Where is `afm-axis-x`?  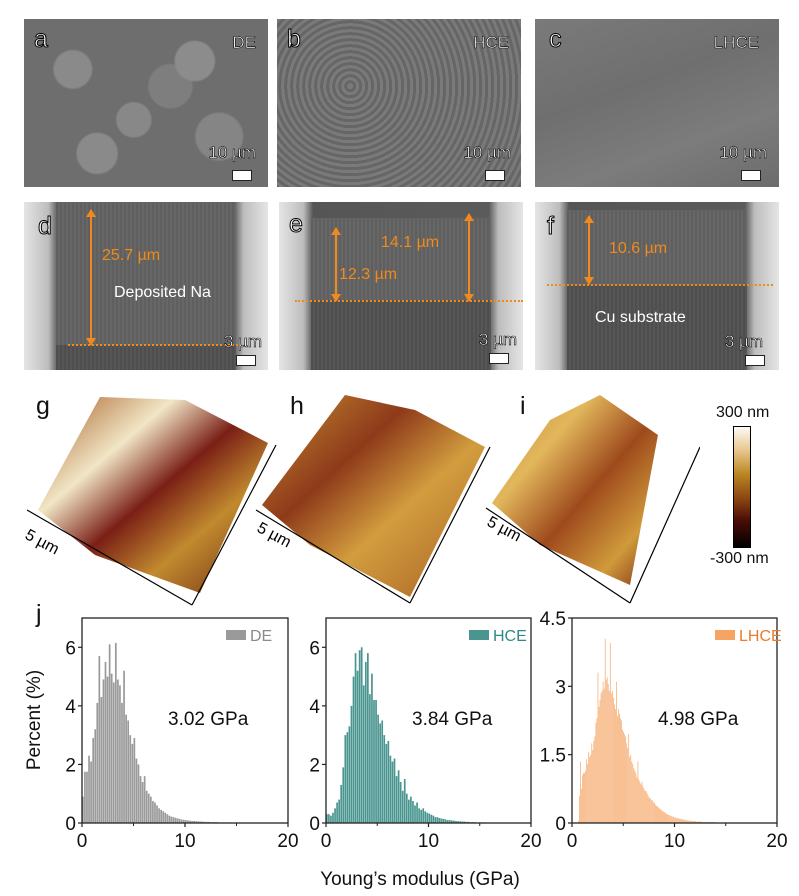 afm-axis-x is located at coordinates (109, 557).